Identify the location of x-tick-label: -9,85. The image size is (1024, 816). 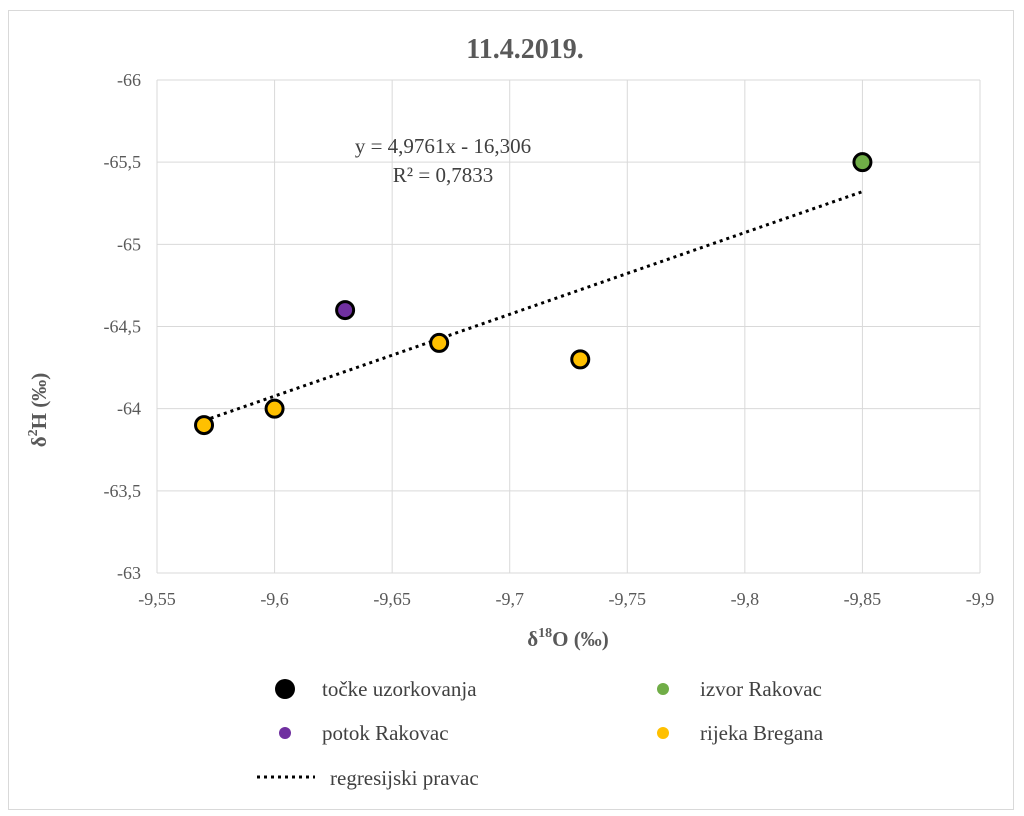
(863, 599).